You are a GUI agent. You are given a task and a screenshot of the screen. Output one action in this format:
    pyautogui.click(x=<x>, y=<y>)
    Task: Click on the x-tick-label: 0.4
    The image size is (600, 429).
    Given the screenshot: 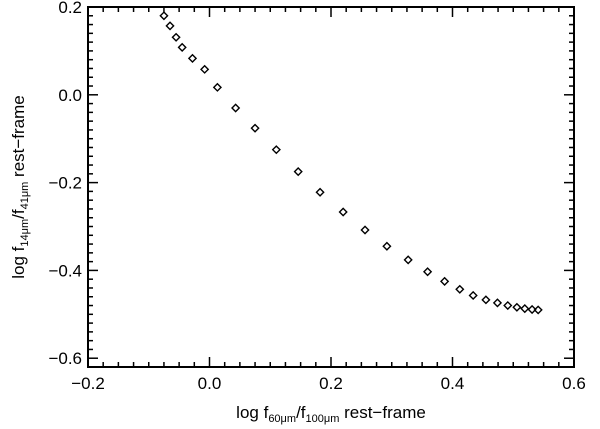 What is the action you would take?
    pyautogui.click(x=453, y=383)
    